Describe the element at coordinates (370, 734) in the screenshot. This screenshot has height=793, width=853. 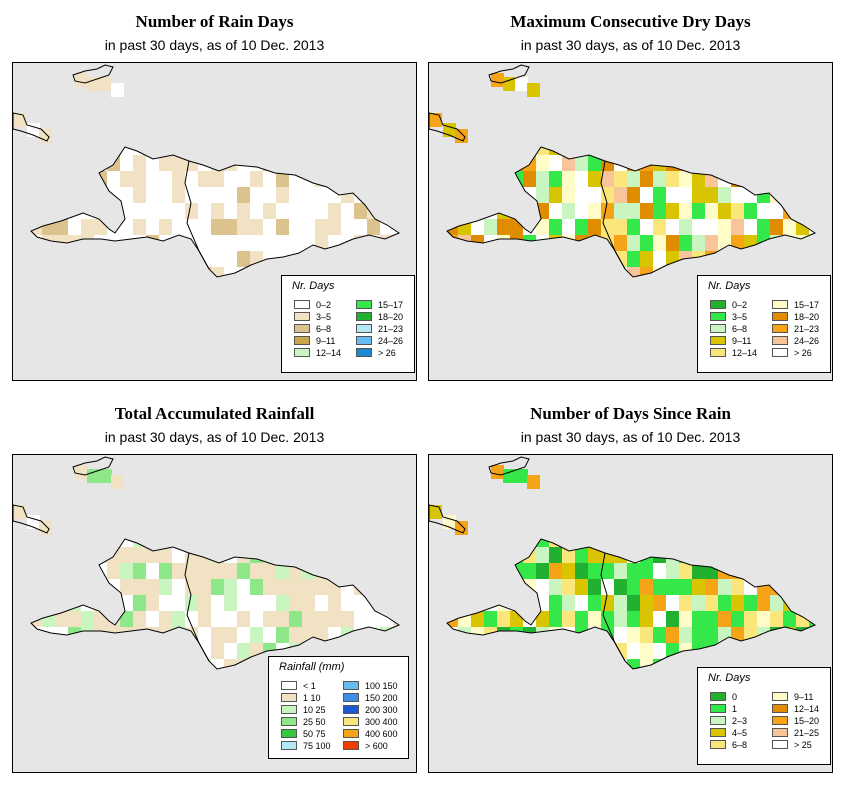
I see `legend-item: 400 600` at that location.